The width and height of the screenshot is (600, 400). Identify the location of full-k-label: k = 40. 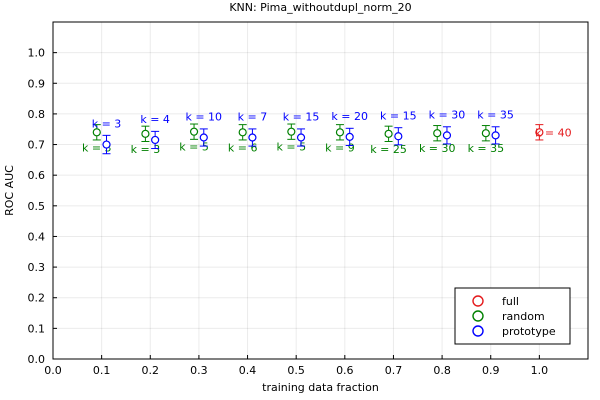
(553, 132).